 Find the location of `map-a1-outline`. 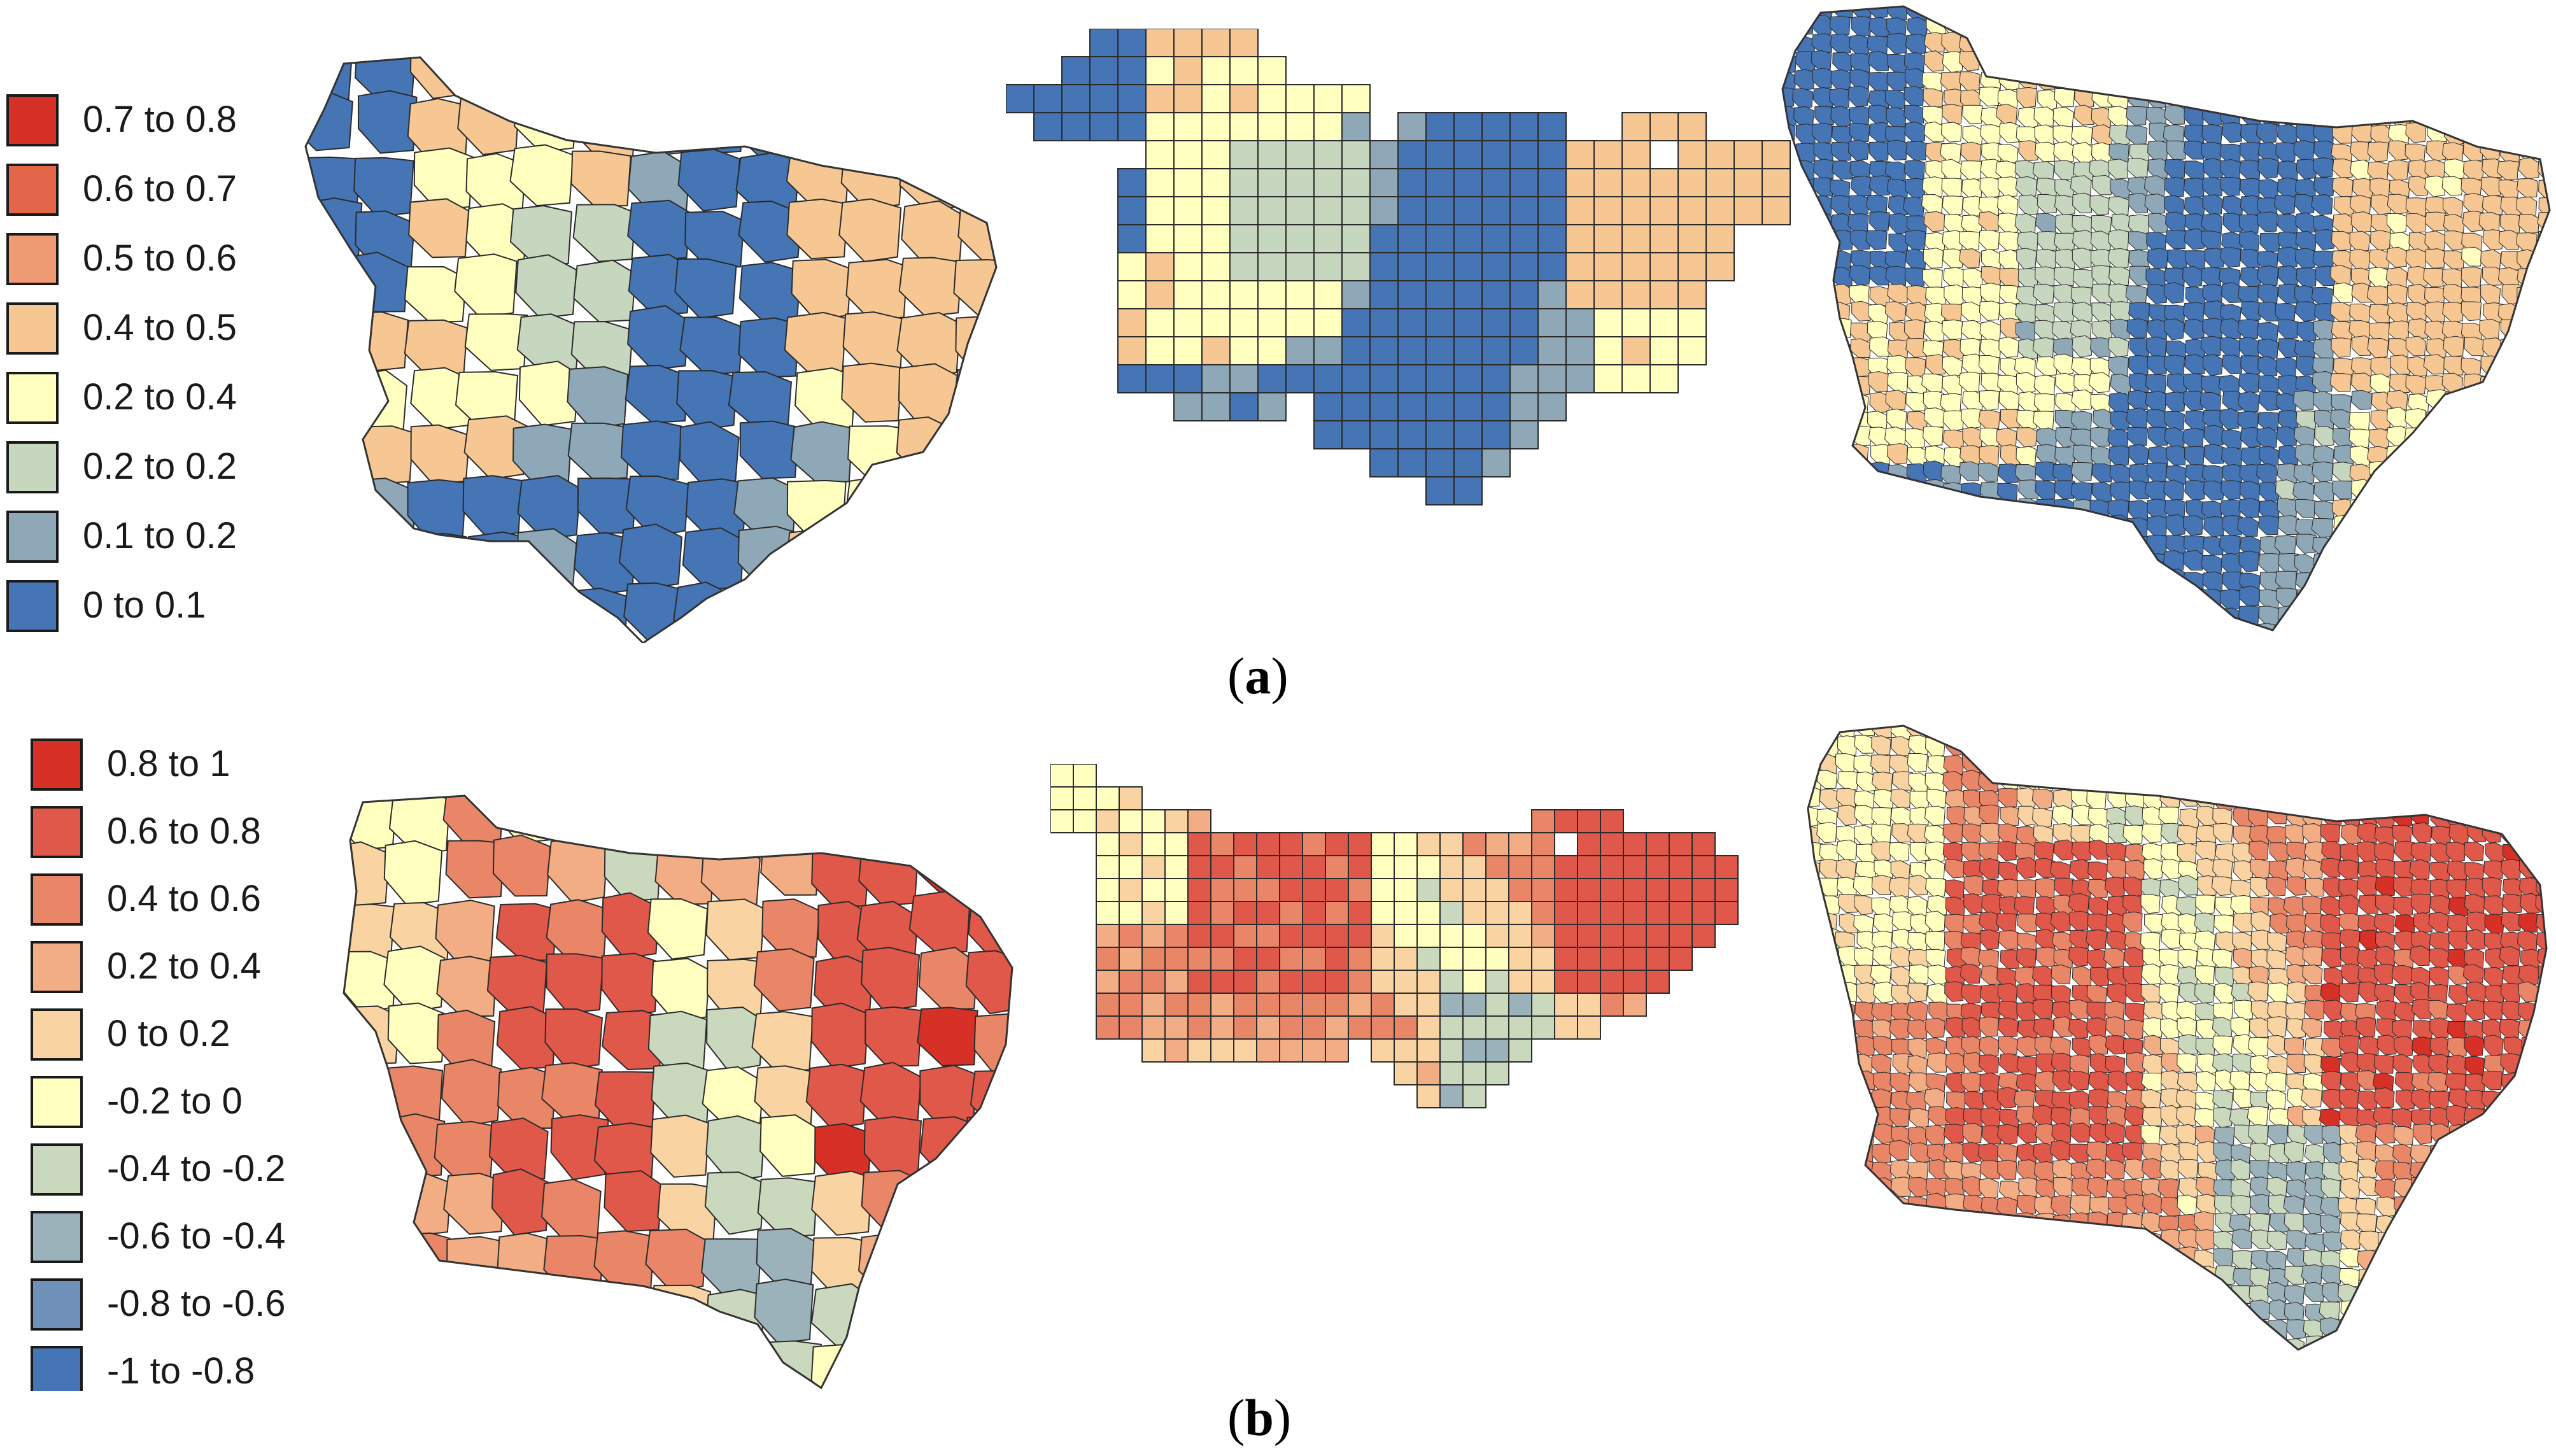

map-a1-outline is located at coordinates (651, 349).